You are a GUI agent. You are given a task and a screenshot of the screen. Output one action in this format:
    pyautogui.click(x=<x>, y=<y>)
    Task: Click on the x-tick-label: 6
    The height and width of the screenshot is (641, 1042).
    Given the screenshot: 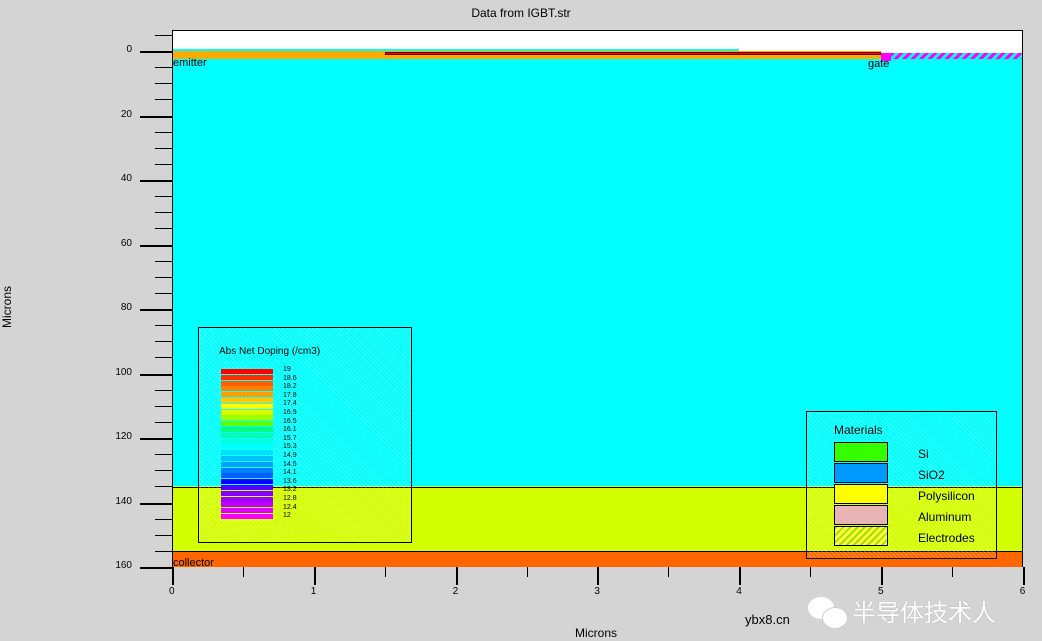 What is the action you would take?
    pyautogui.click(x=1022, y=591)
    